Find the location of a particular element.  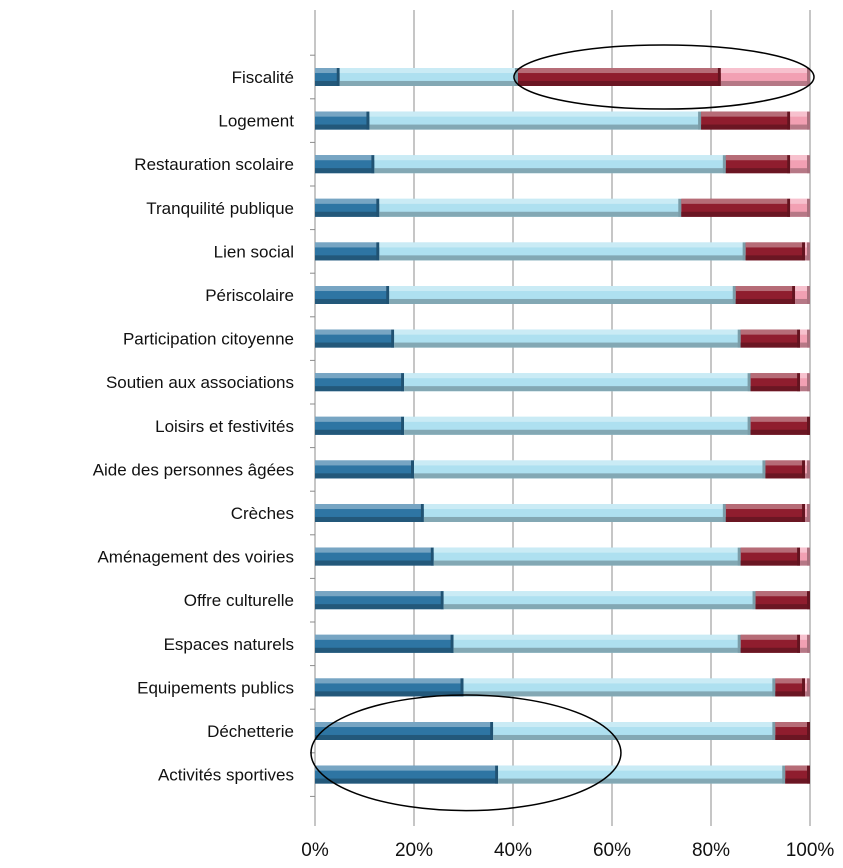

x-tick-label: 40% is located at coordinates (513, 850).